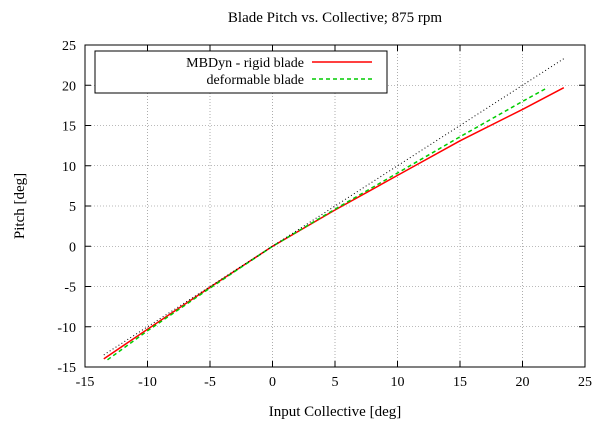 This screenshot has width=597, height=426. I want to click on x-tick-label: 25, so click(585, 382).